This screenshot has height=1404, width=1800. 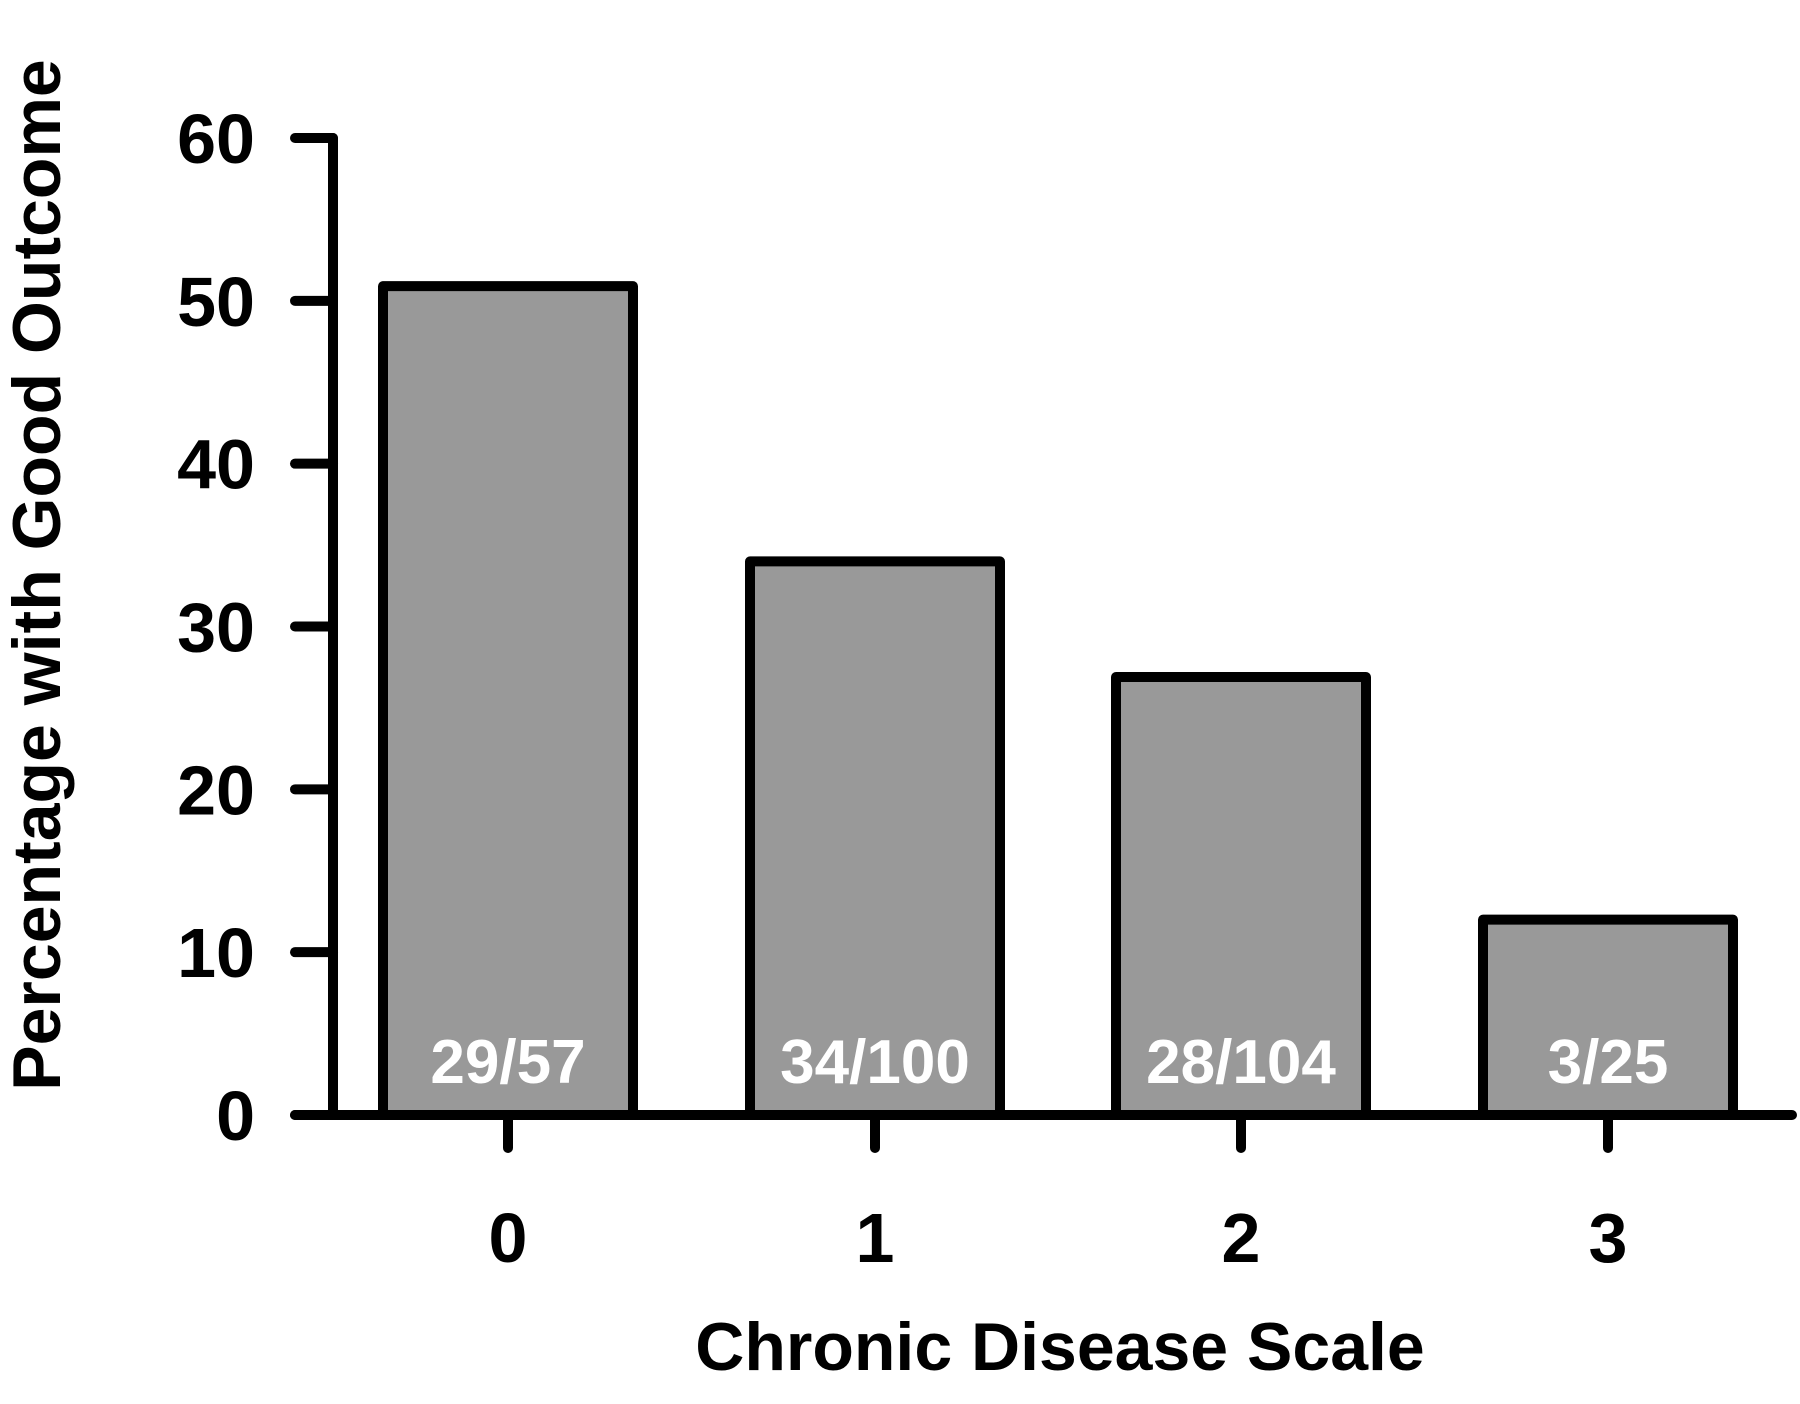 I want to click on x-tick-label: 2, so click(x=1241, y=1238).